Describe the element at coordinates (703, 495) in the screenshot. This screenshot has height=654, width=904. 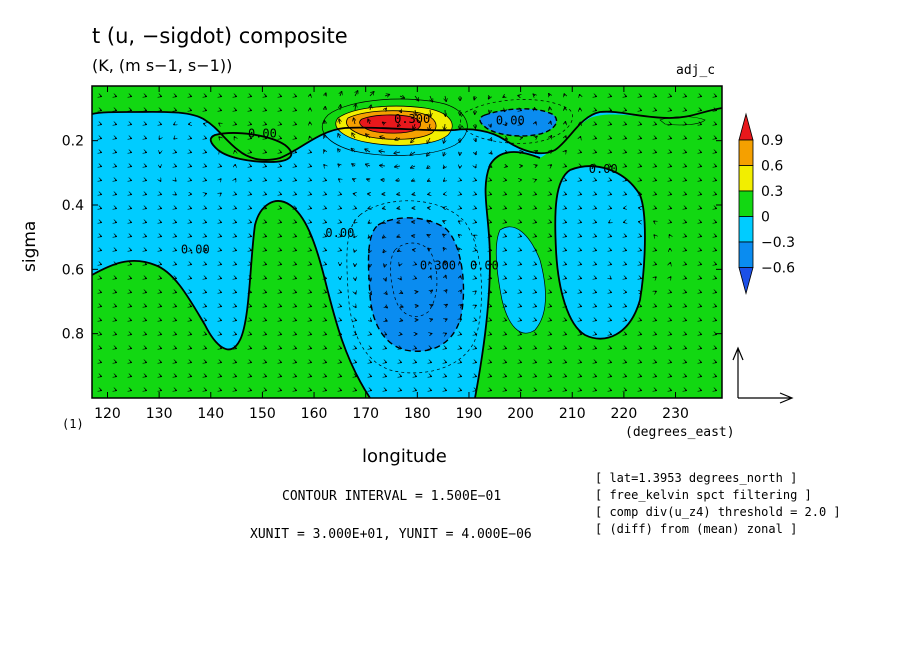
I see `info-line-filter: [ free_kelvin spct filtering ]` at that location.